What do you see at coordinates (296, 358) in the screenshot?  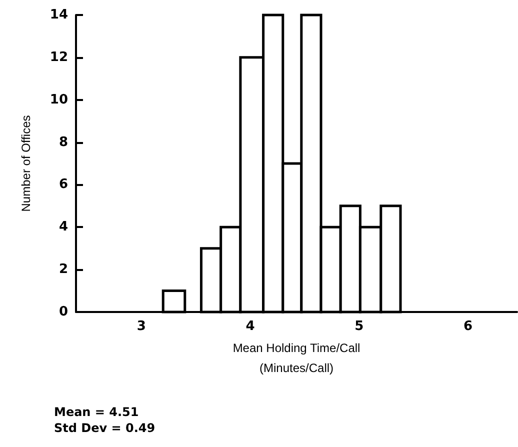 I see `x-axis-title: Mean Holding Time/Call (Minutes/Call)` at bounding box center [296, 358].